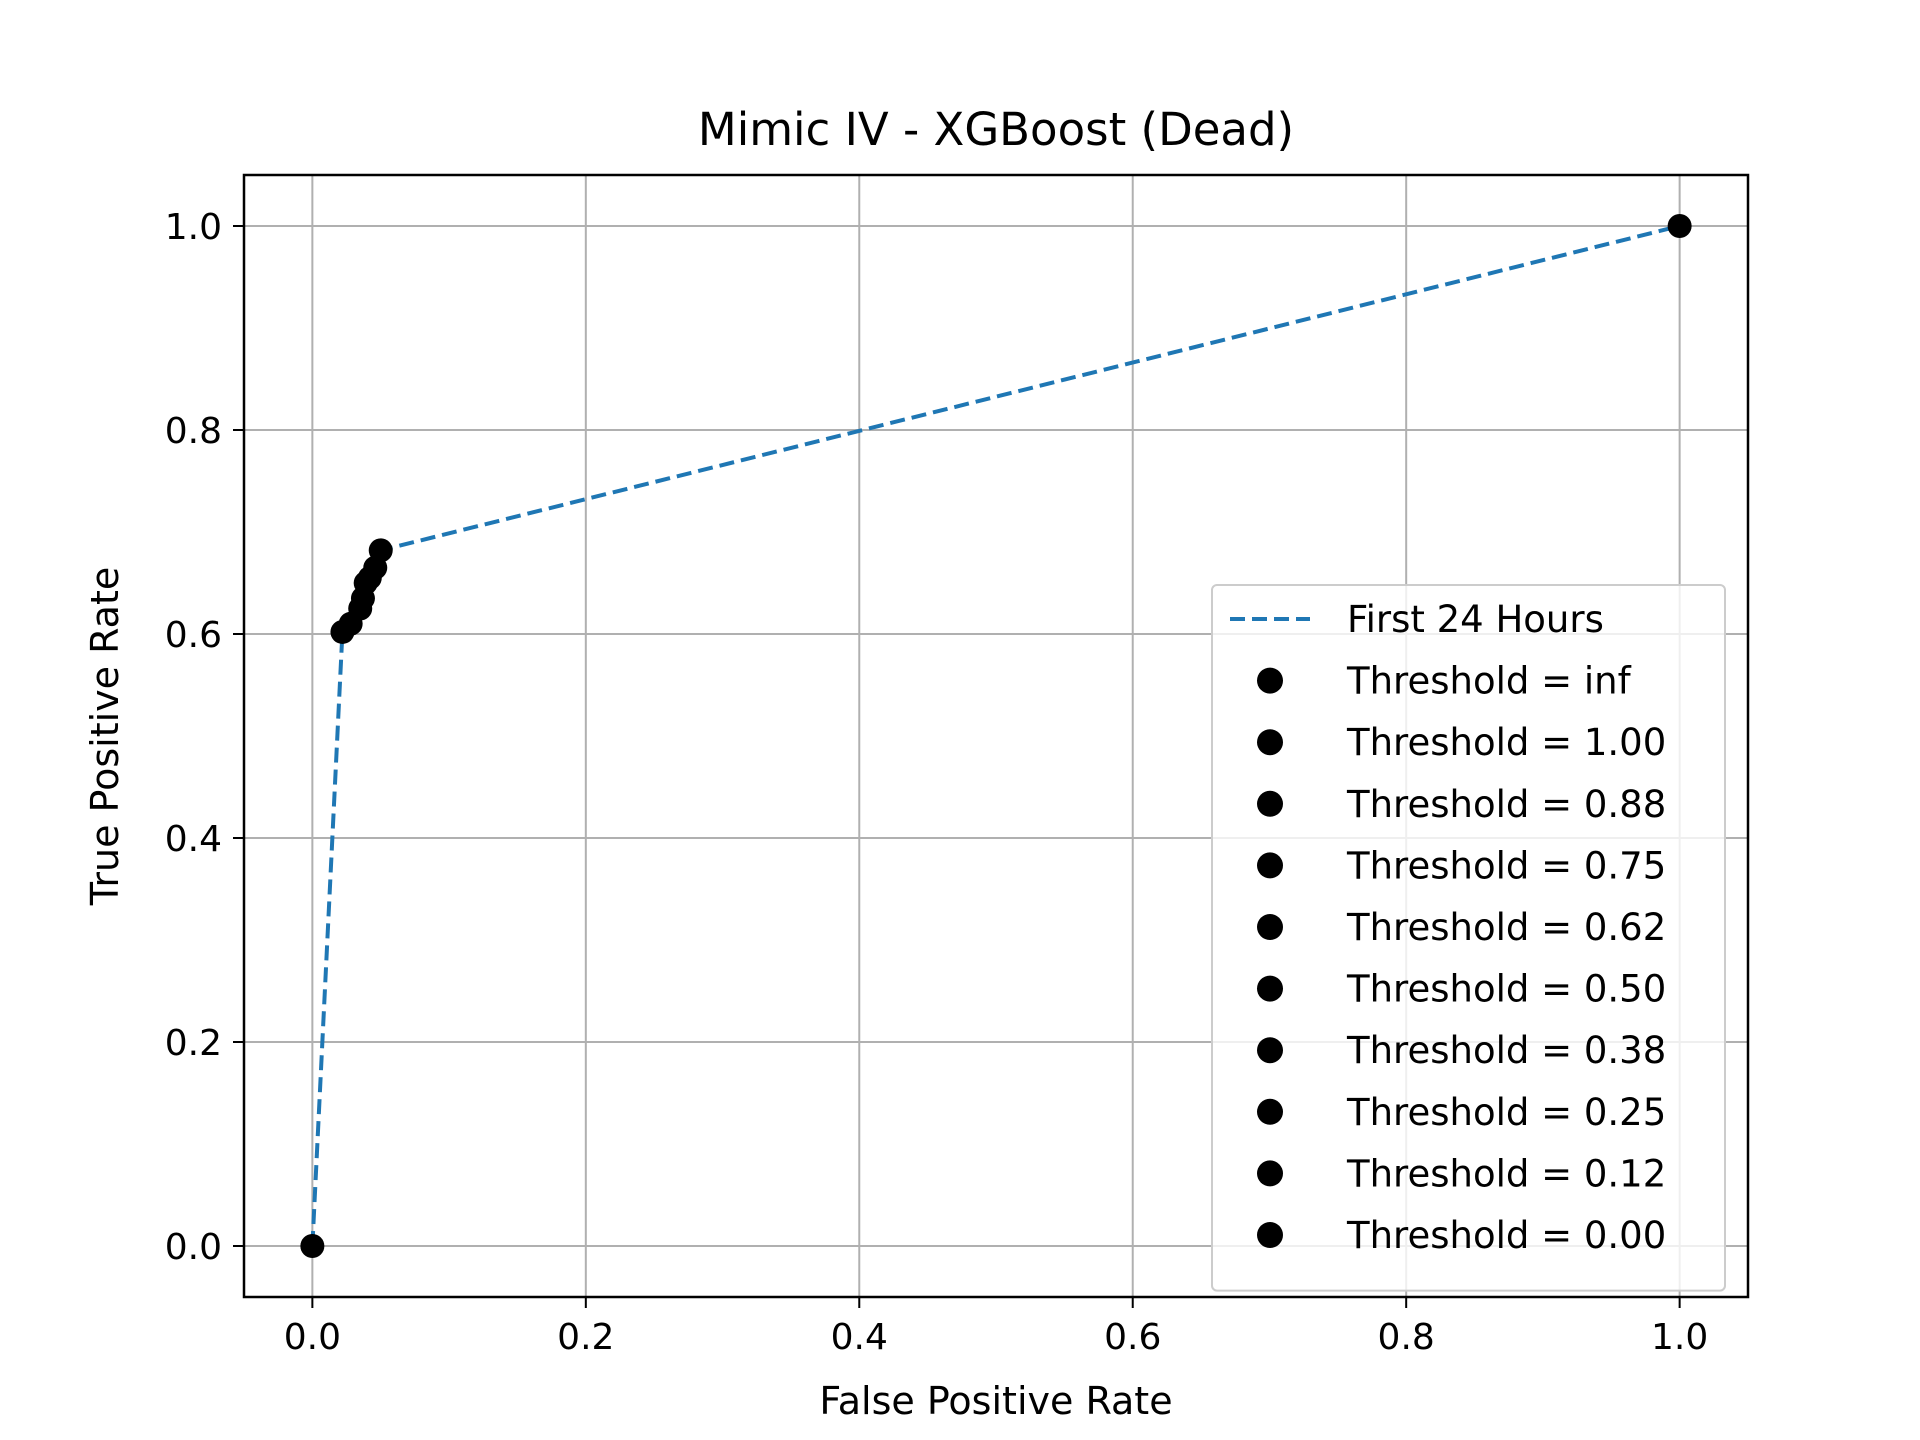 The height and width of the screenshot is (1440, 1920). Describe the element at coordinates (1475, 619) in the screenshot. I see `legend-label: First 24 Hours` at that location.